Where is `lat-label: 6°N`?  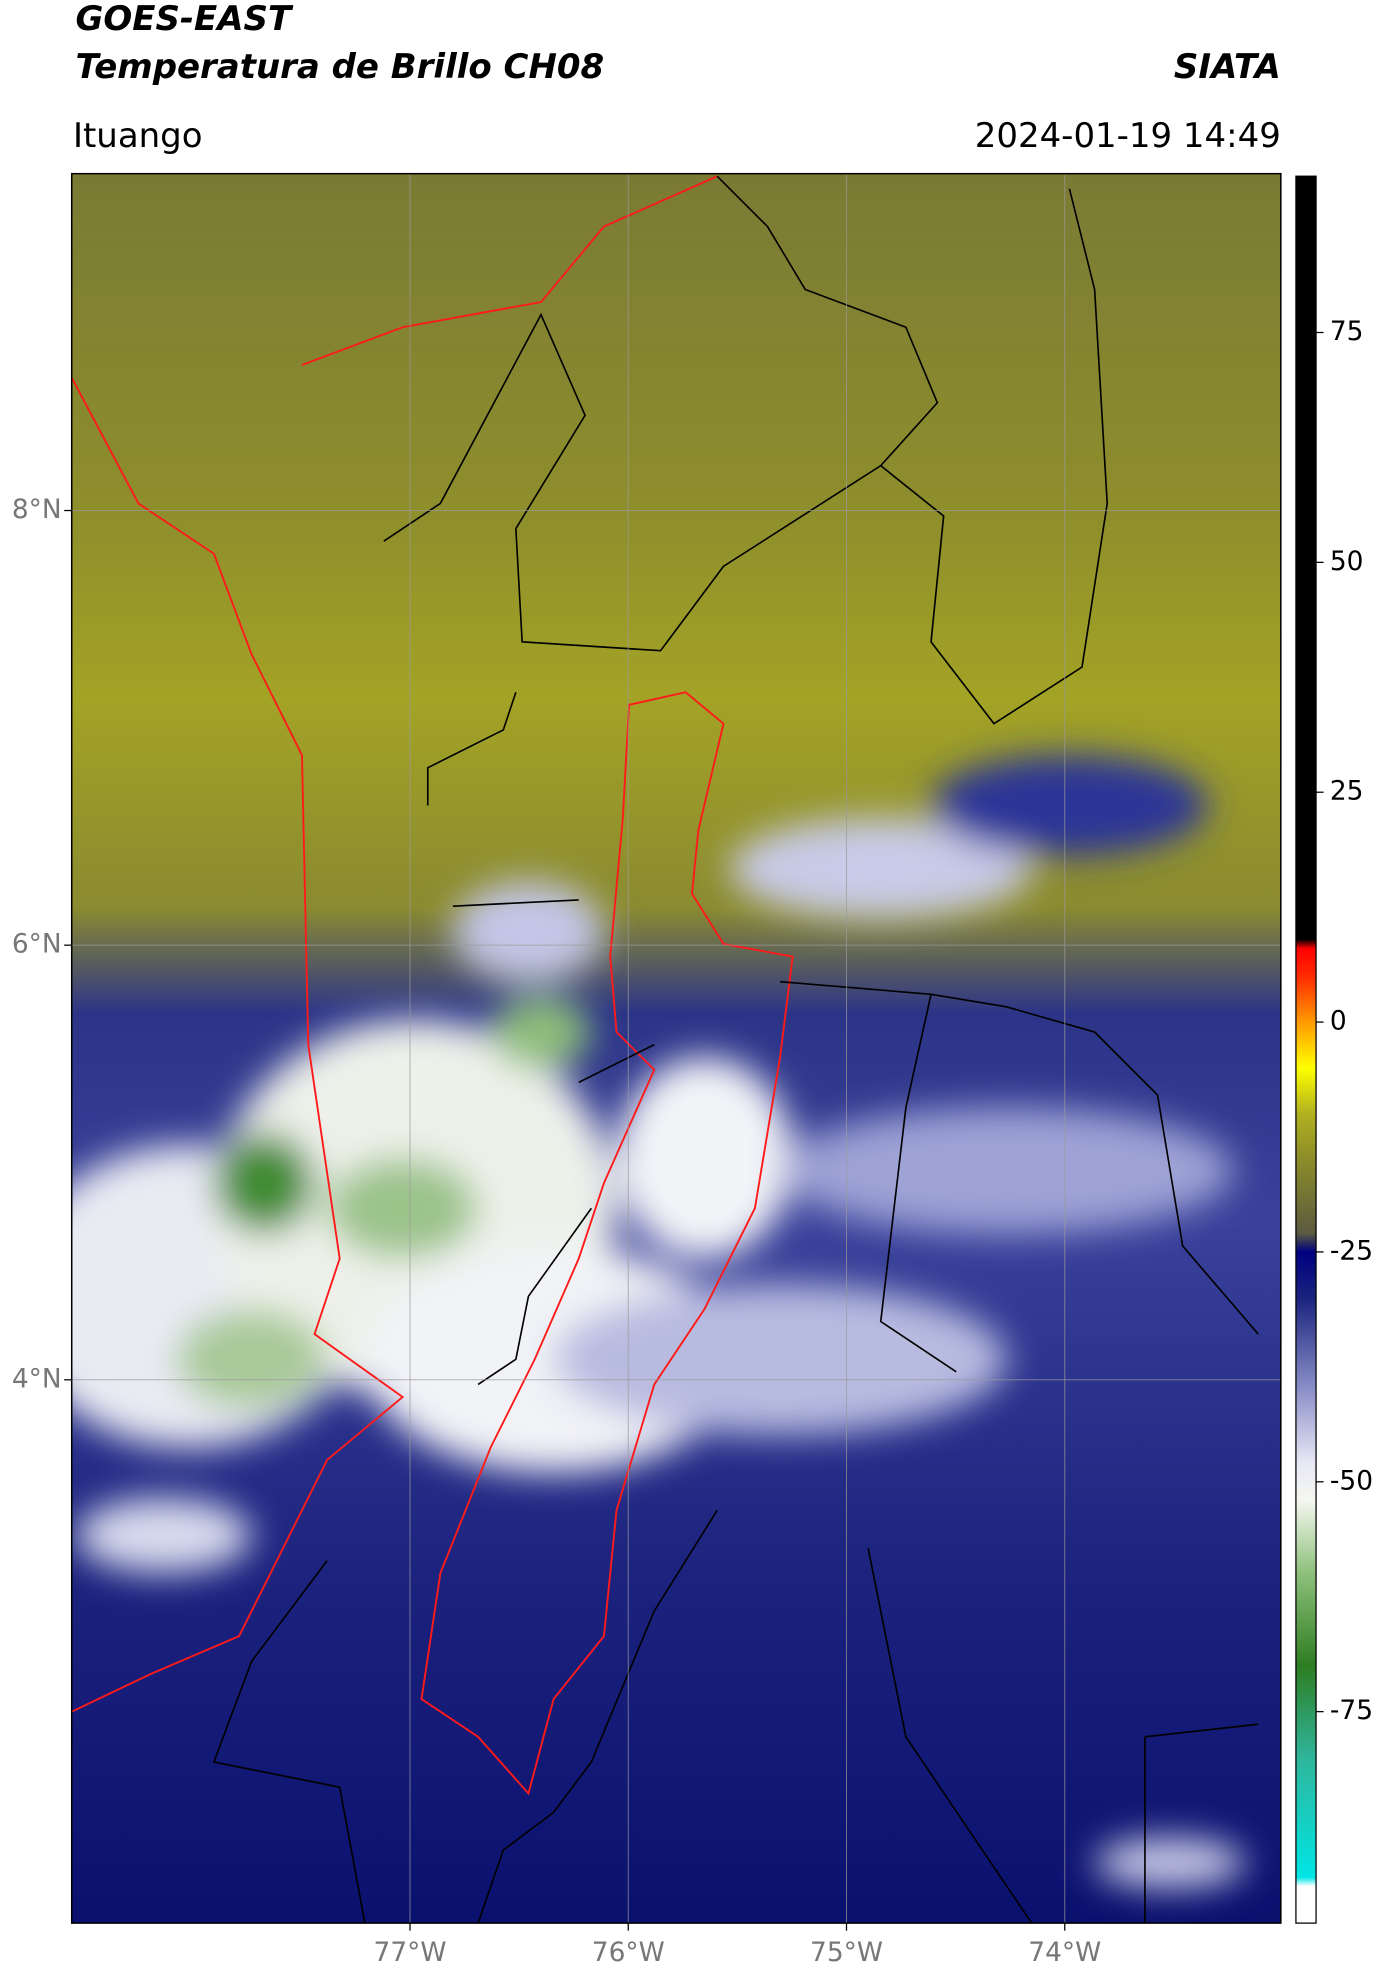
lat-label: 6°N is located at coordinates (37, 944).